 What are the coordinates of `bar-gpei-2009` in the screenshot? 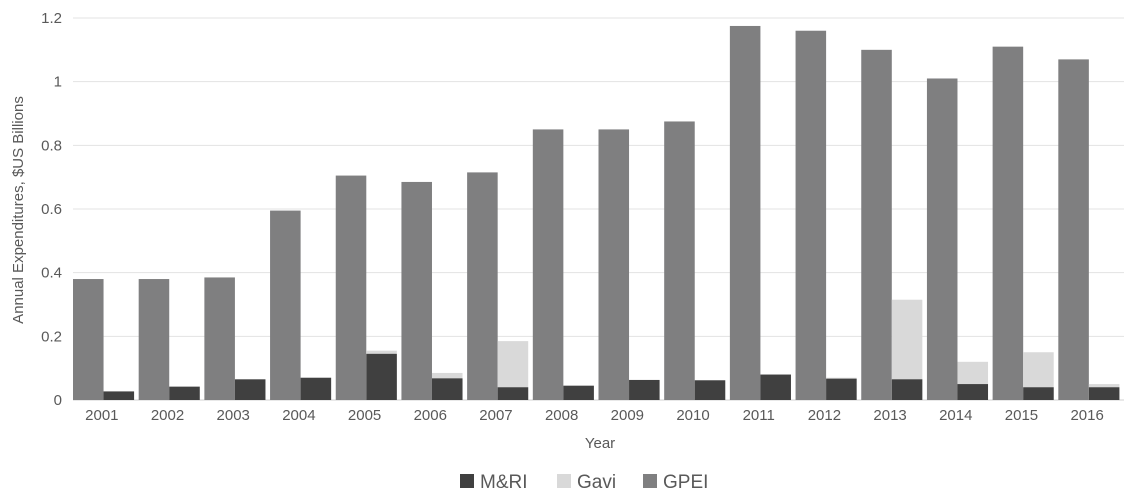 It's located at (614, 264).